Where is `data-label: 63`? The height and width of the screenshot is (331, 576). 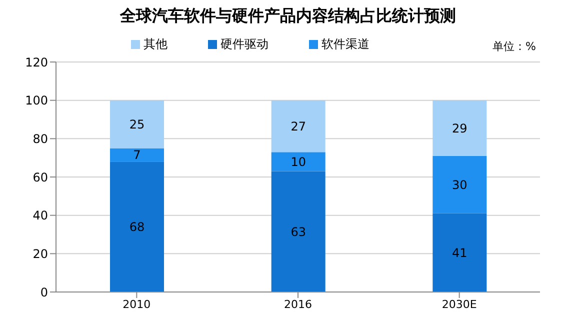 data-label: 63 is located at coordinates (298, 231).